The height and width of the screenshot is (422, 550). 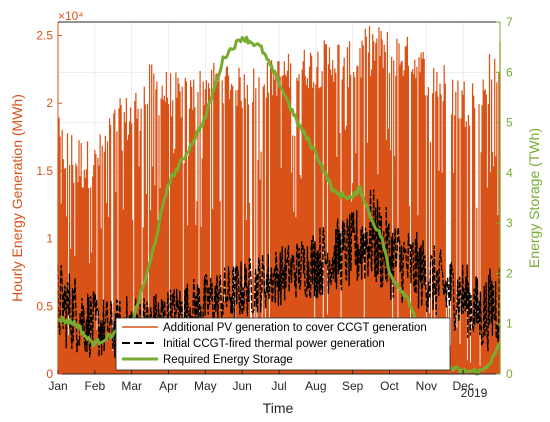 I want to click on y-left-tick-label: 2, so click(x=49, y=103).